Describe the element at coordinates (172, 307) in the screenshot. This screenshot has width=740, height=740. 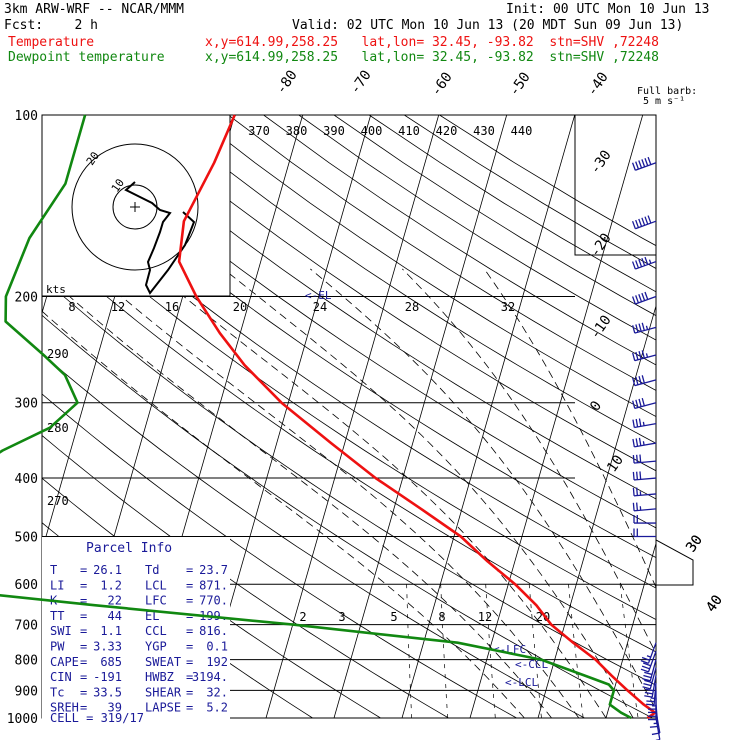
I see `mixing-ratio-label-16: 16` at that location.